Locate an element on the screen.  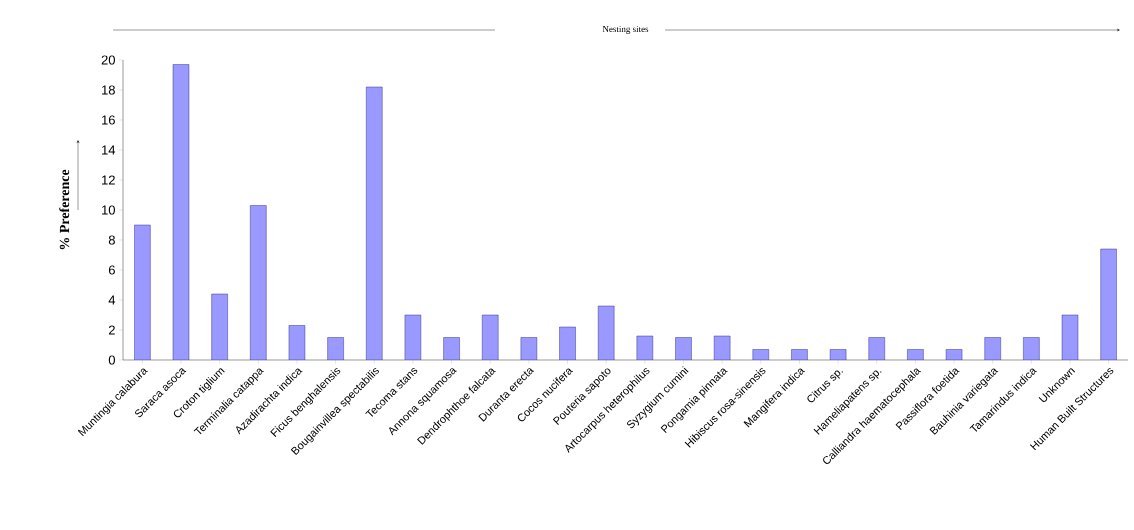
x-axis-title: Nesting sites is located at coordinates (625, 30).